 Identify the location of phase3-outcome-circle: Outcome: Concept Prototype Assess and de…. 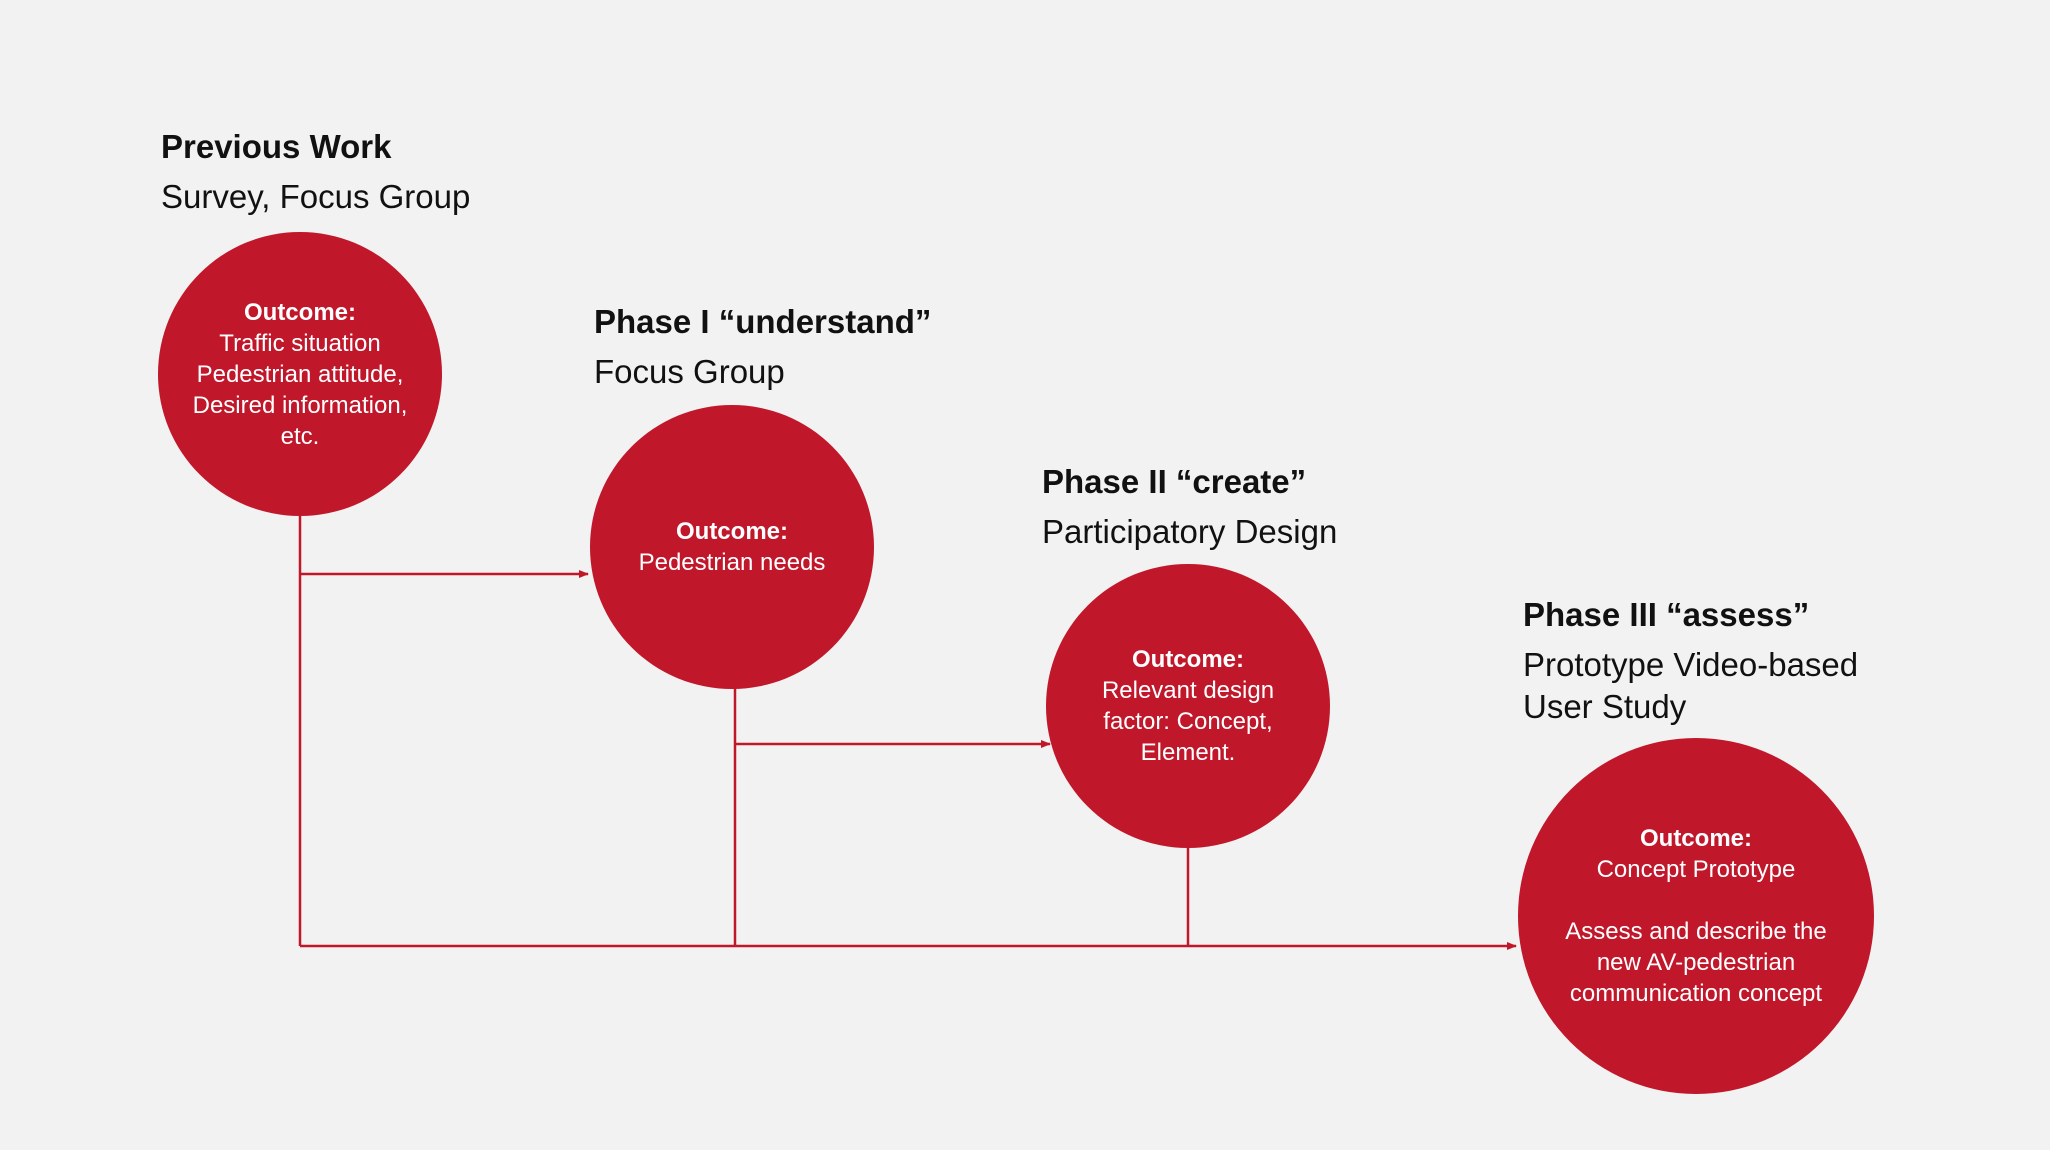
(1696, 916).